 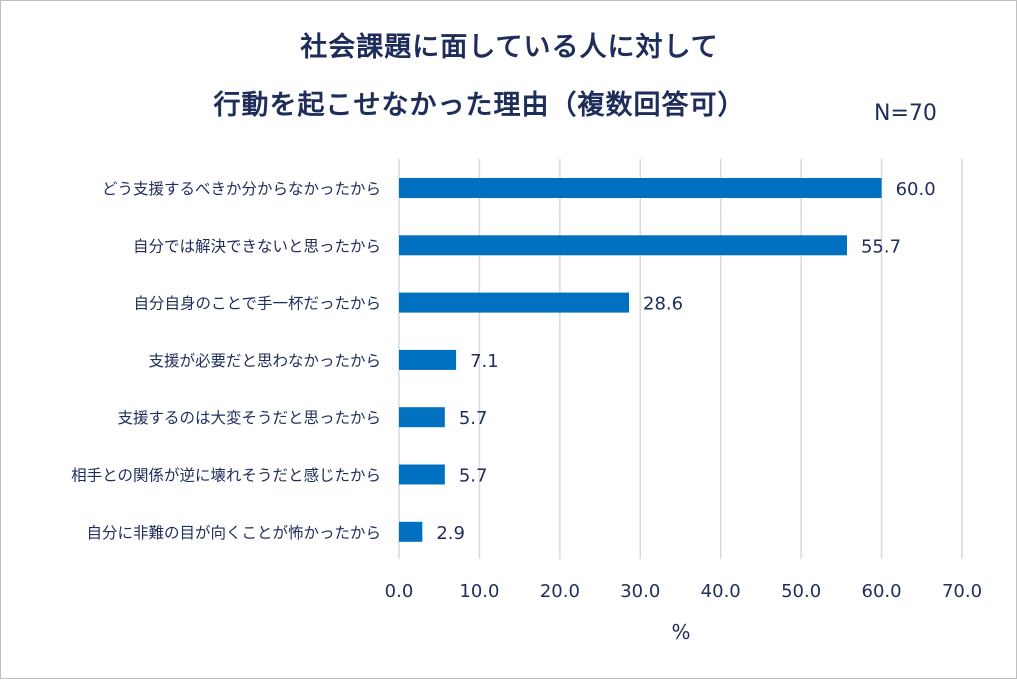 I want to click on value-label-5: 5.7, so click(x=473, y=476).